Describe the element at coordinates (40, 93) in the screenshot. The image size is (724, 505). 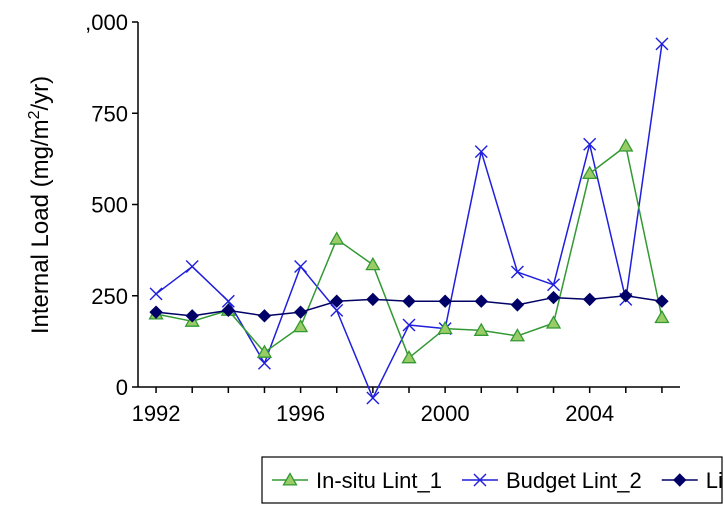
I see `y-axis-title-end: /yr)` at that location.